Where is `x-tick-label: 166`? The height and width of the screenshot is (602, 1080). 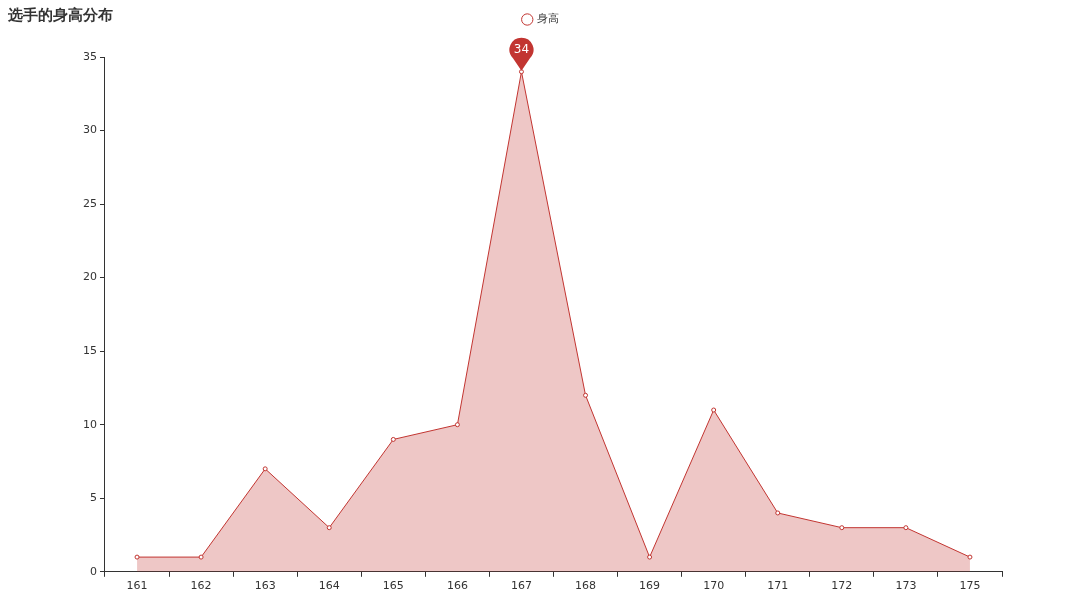 x-tick-label: 166 is located at coordinates (457, 586).